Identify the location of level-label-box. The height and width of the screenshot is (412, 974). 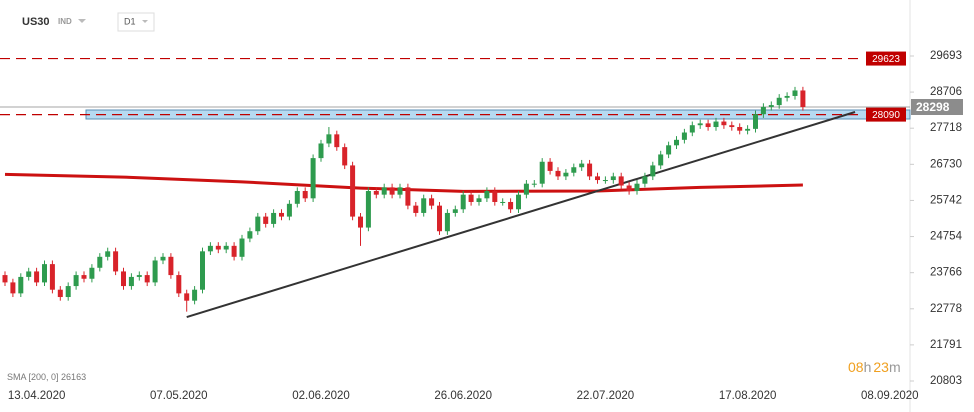
(886, 58).